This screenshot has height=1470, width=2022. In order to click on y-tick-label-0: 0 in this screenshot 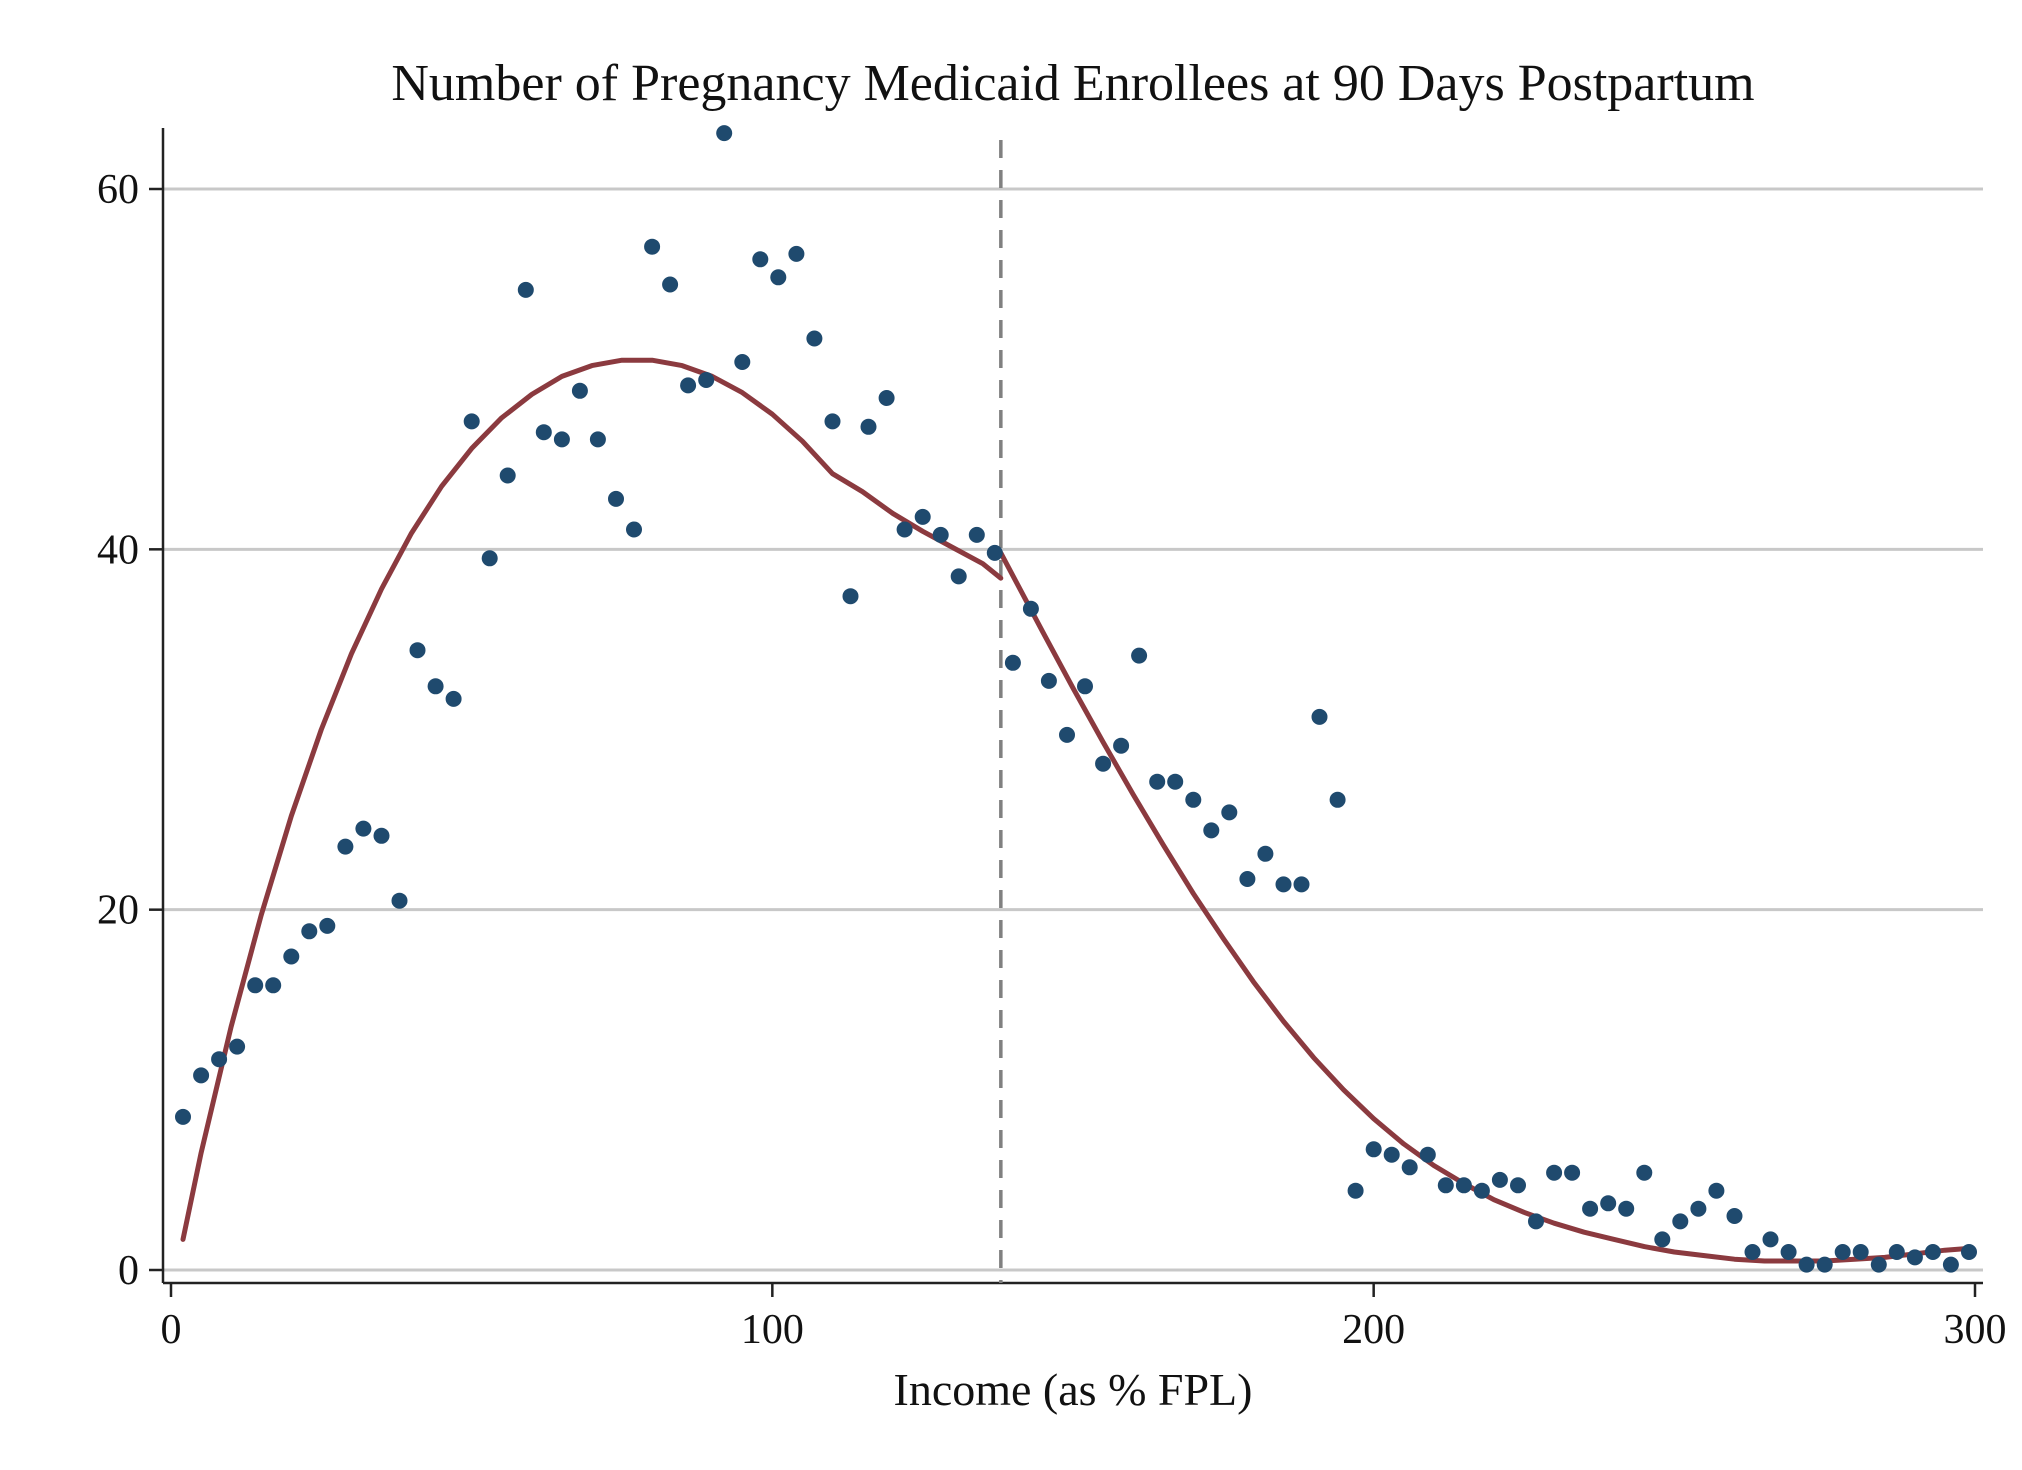, I will do `click(128, 1271)`.